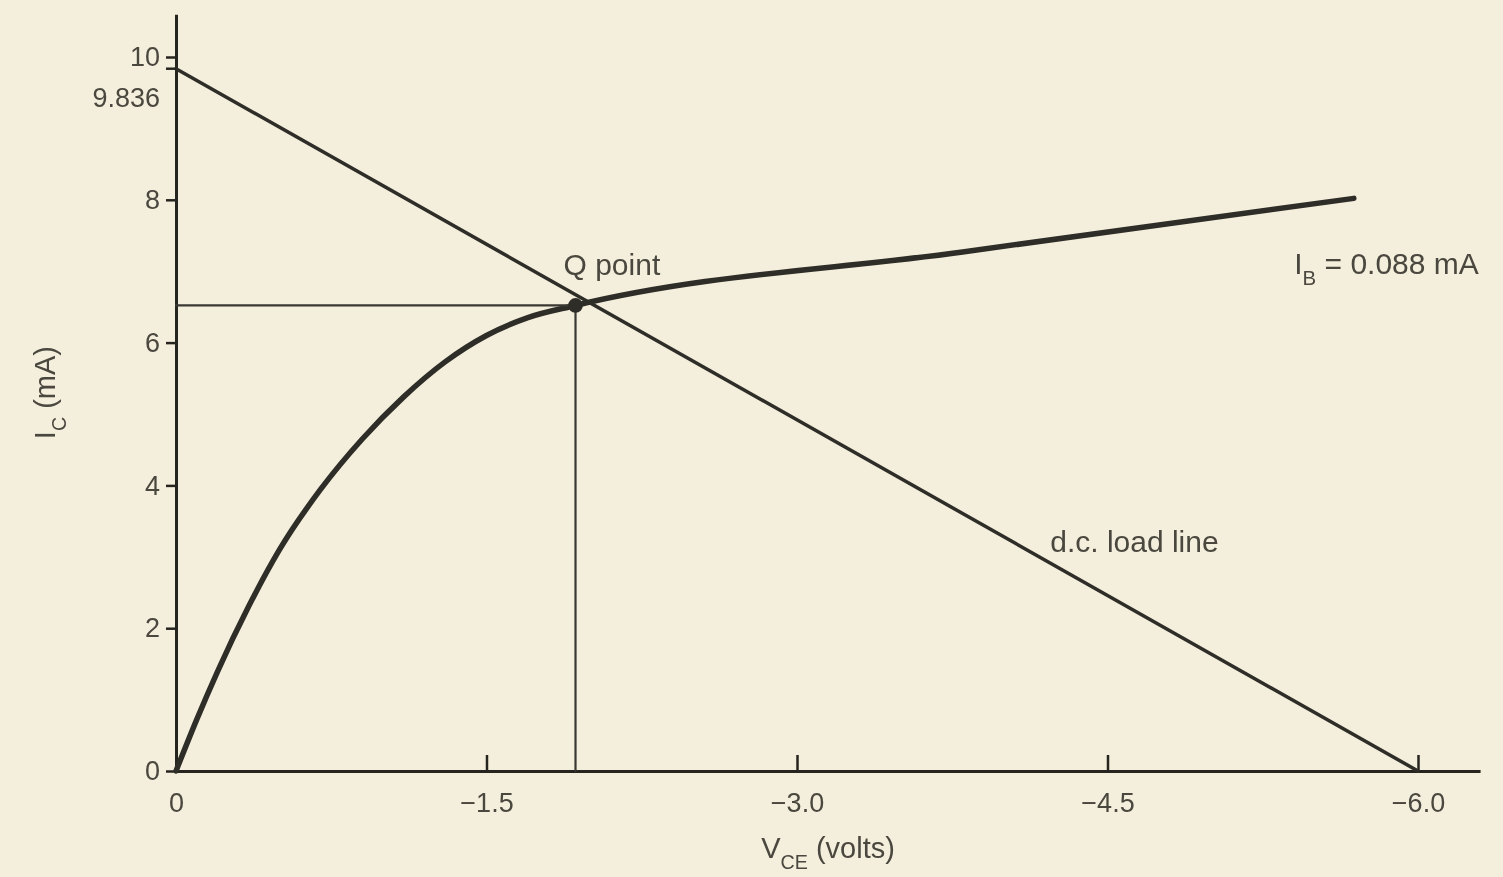 The height and width of the screenshot is (877, 1503). I want to click on x-tick-label: −4.5, so click(1108, 803).